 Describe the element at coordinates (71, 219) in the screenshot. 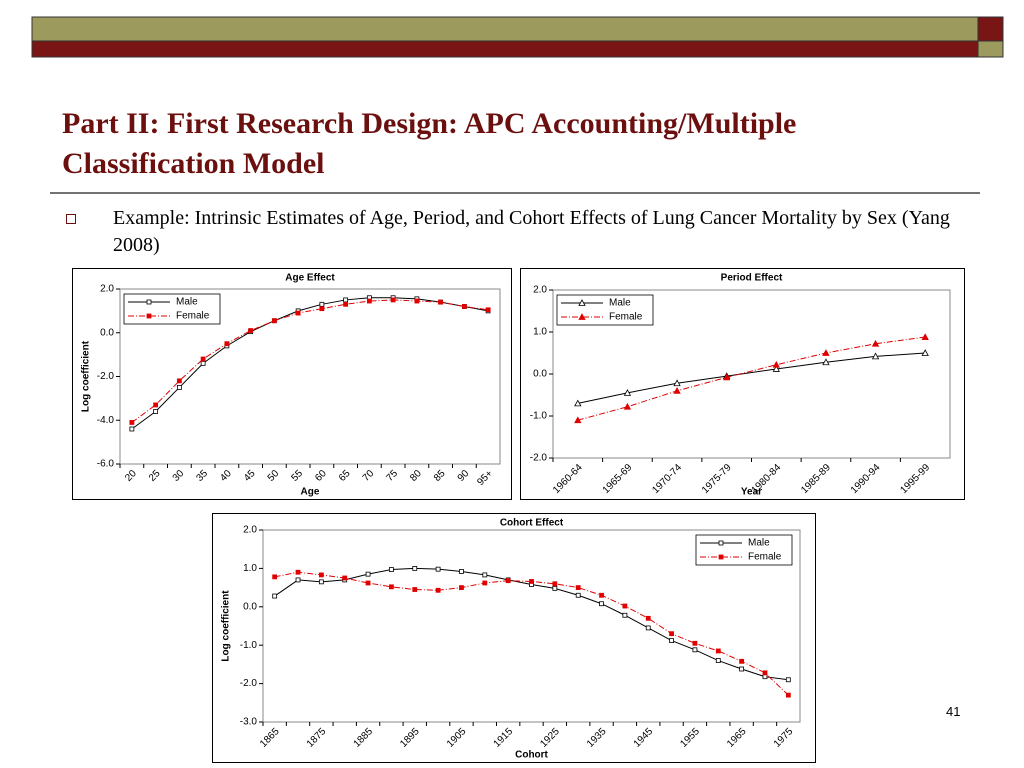

I see `bullet-marker` at that location.